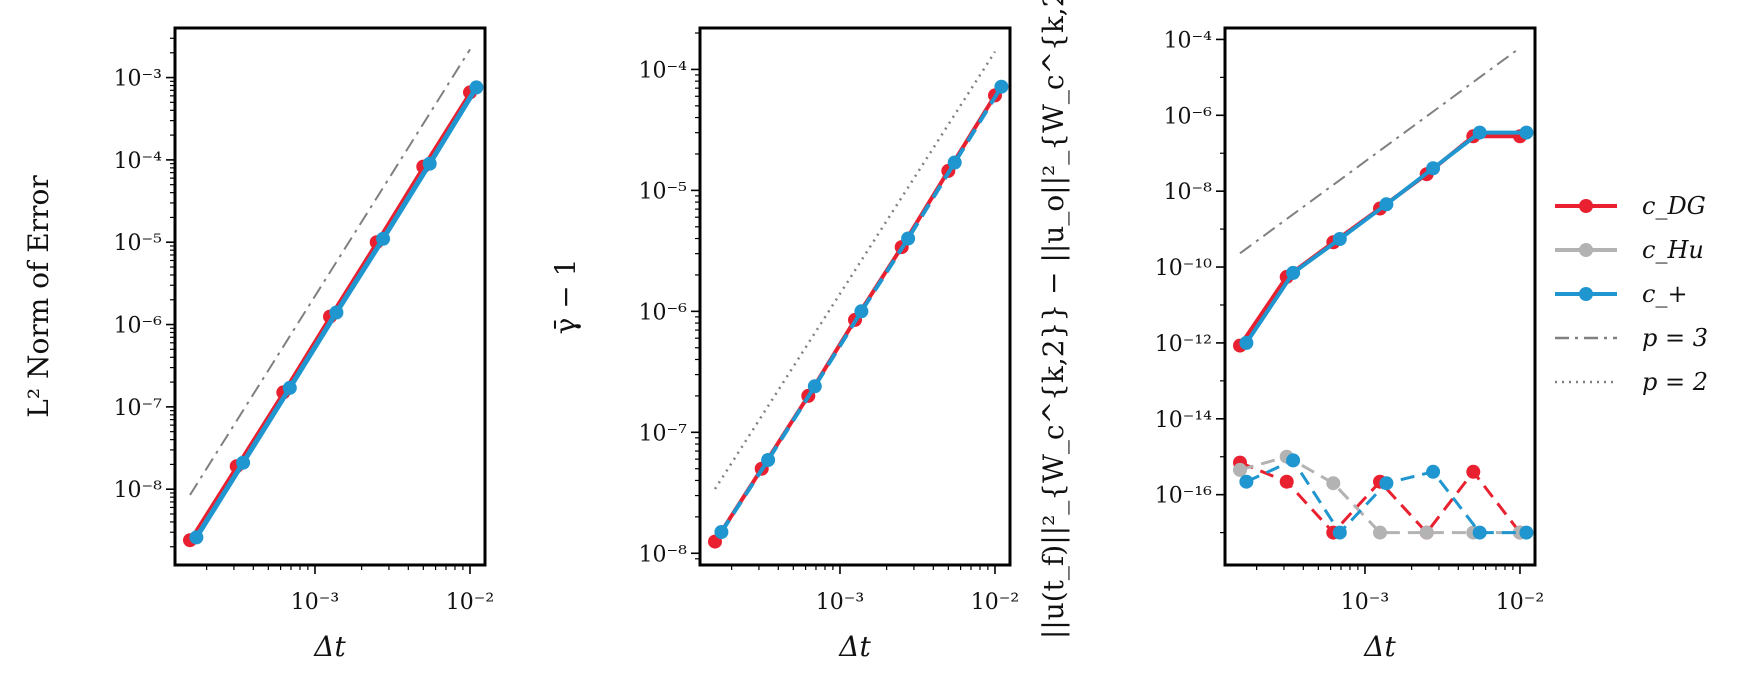 This screenshot has height=693, width=1755. Describe the element at coordinates (38, 296) in the screenshot. I see `y-axis-label: L² Norm of Error` at that location.